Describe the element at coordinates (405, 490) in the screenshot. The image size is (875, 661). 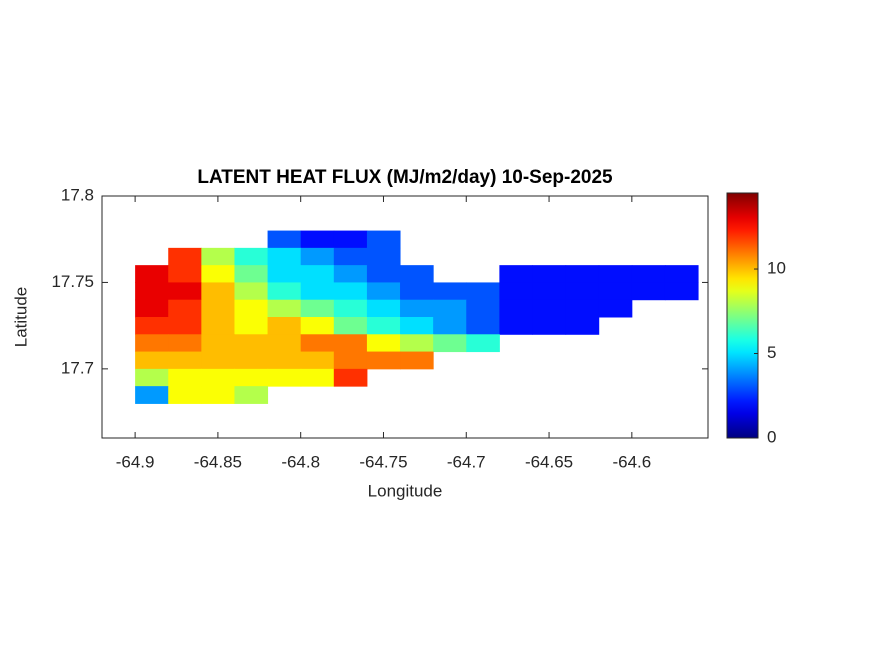
I see `x-axis-label: Longitude` at that location.